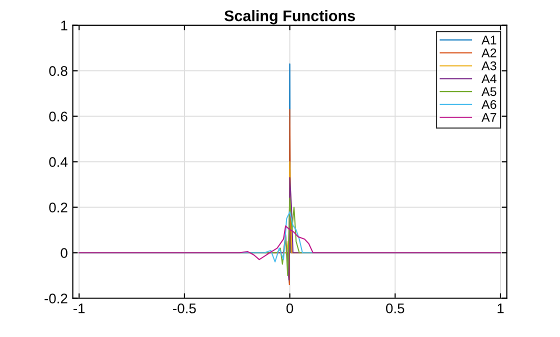  What do you see at coordinates (489, 53) in the screenshot?
I see `legend-label: A2` at bounding box center [489, 53].